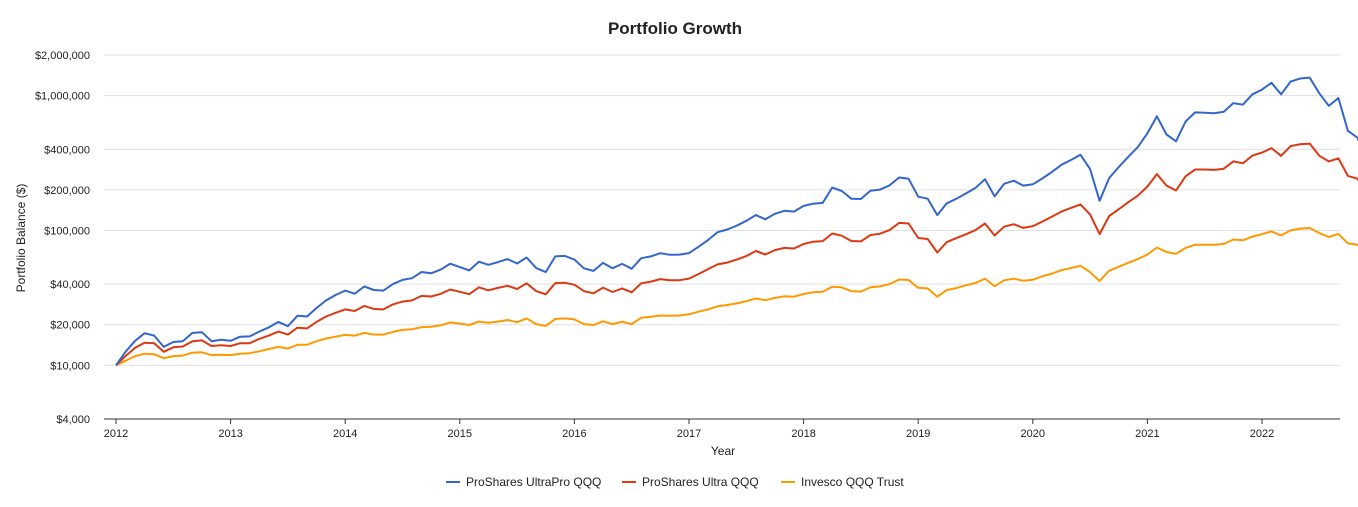 The height and width of the screenshot is (507, 1358). Describe the element at coordinates (700, 482) in the screenshot. I see `legend-label: ProShares Ultra QQQ` at that location.